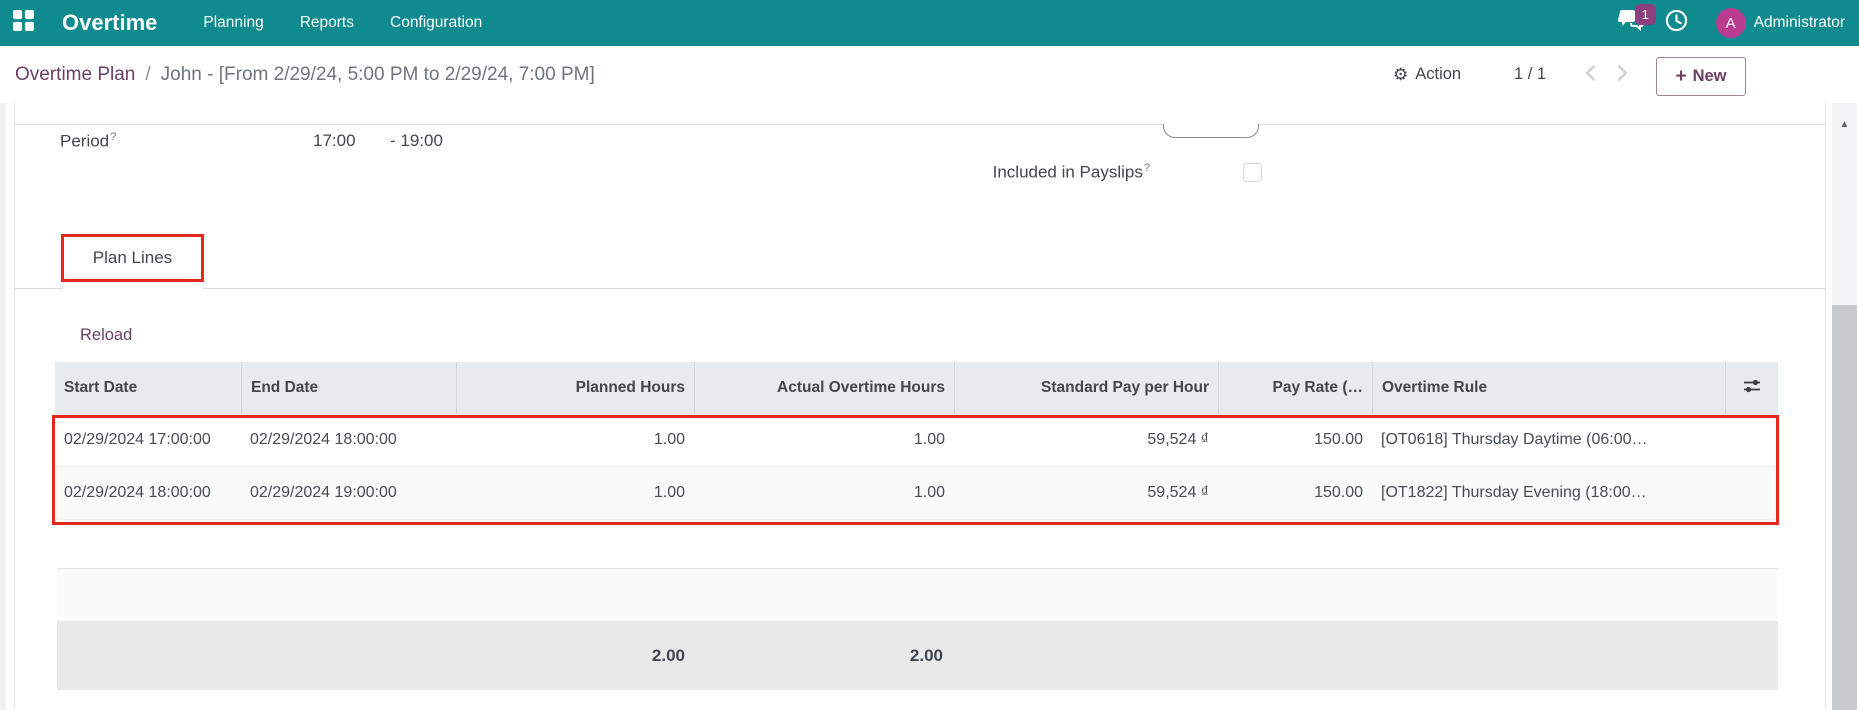 The width and height of the screenshot is (1859, 710). I want to click on tab-plan-lines: Plan Lines, so click(132, 258).